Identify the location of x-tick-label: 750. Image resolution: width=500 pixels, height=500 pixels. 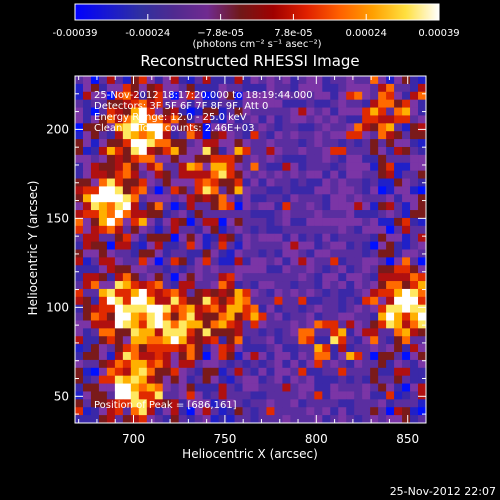
(224, 439).